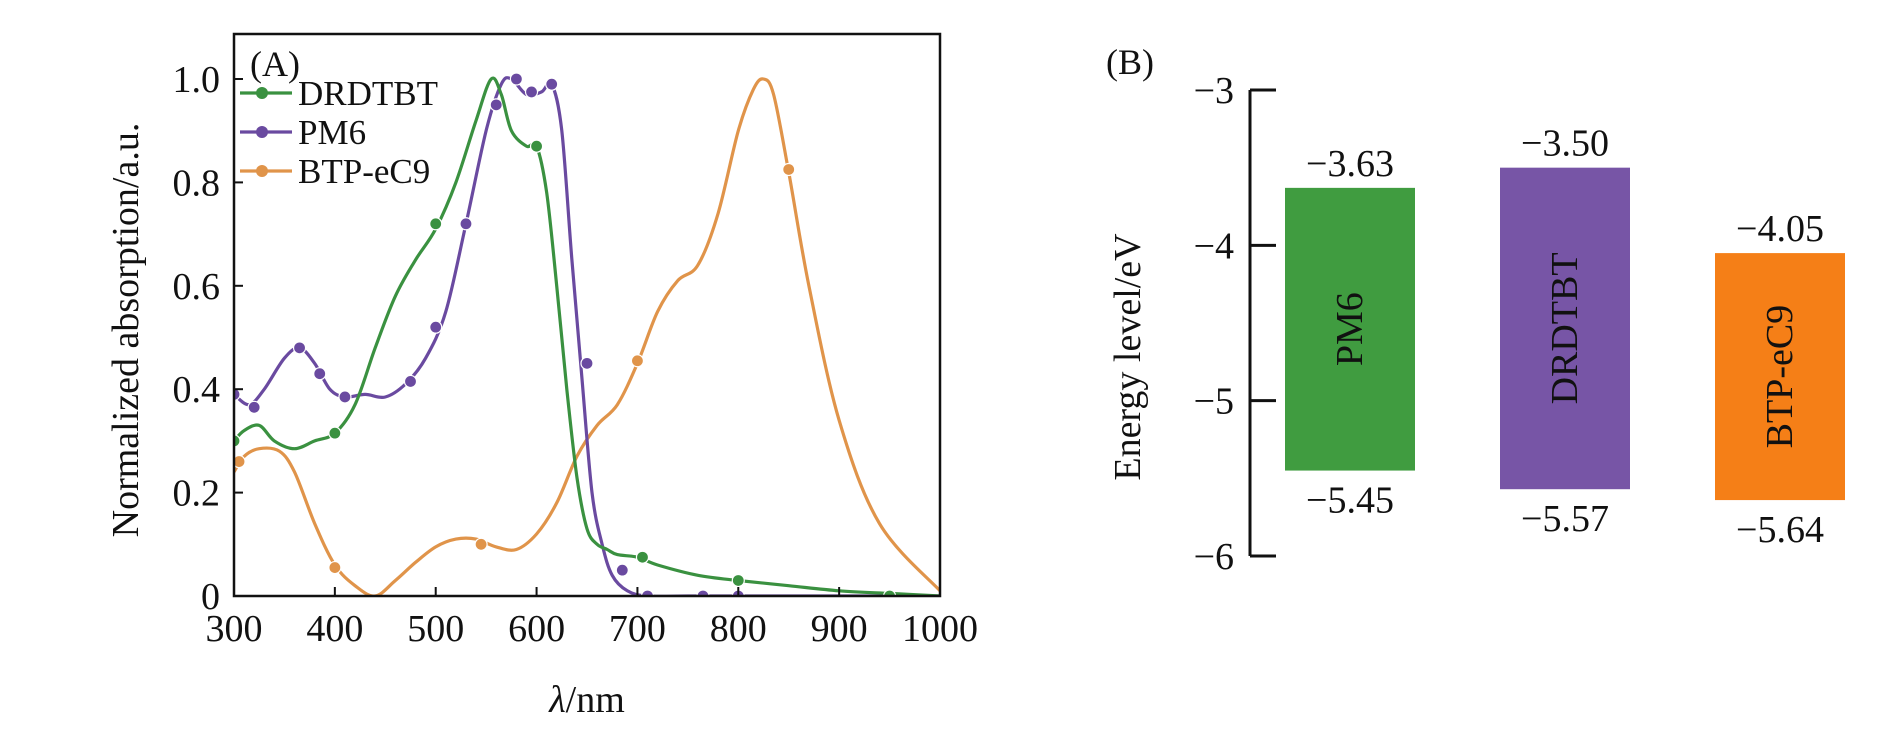 The height and width of the screenshot is (740, 1894). I want to click on x-axis-ticks: 300 400 500 600 700 800 900 1000, so click(592, 618).